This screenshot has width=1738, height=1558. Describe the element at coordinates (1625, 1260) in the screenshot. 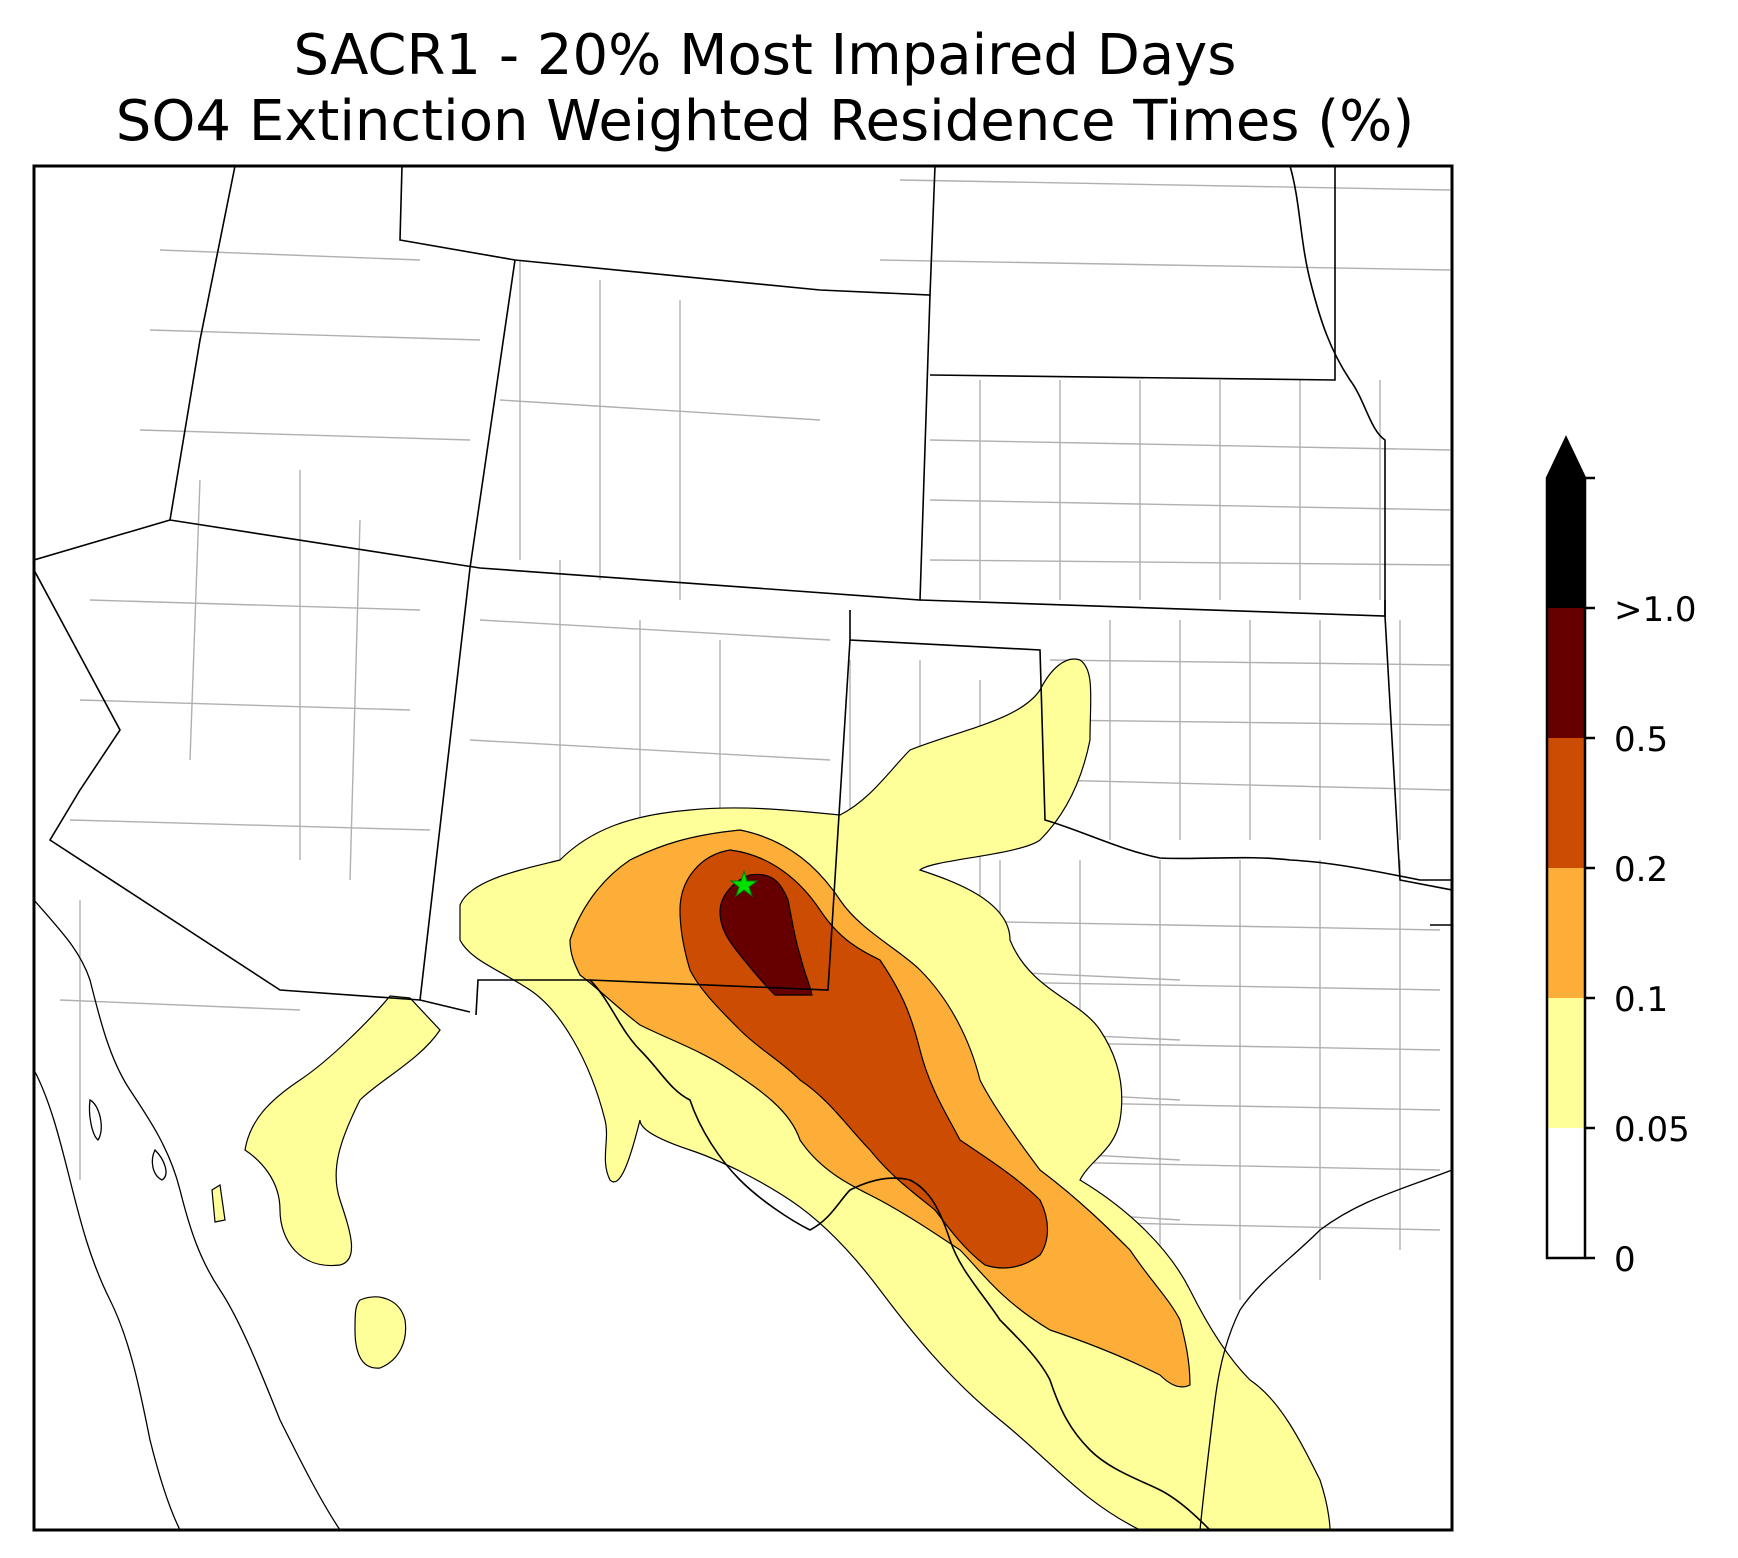

I see `colorbar-tick-label: 0` at that location.